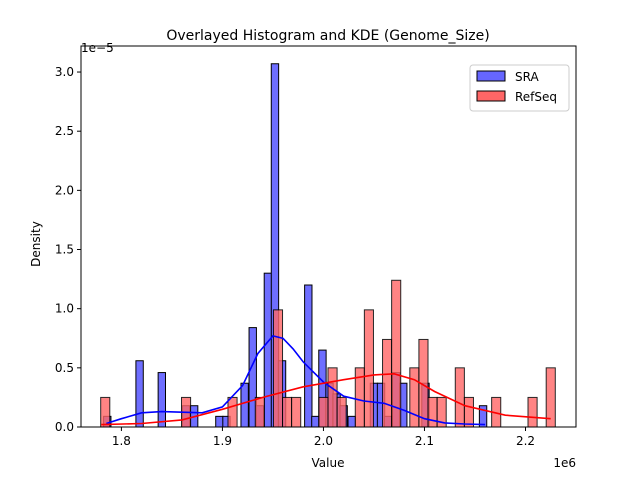 The height and width of the screenshot is (484, 640). Describe the element at coordinates (491, 96) in the screenshot. I see `legend-swatch-refseq` at that location.